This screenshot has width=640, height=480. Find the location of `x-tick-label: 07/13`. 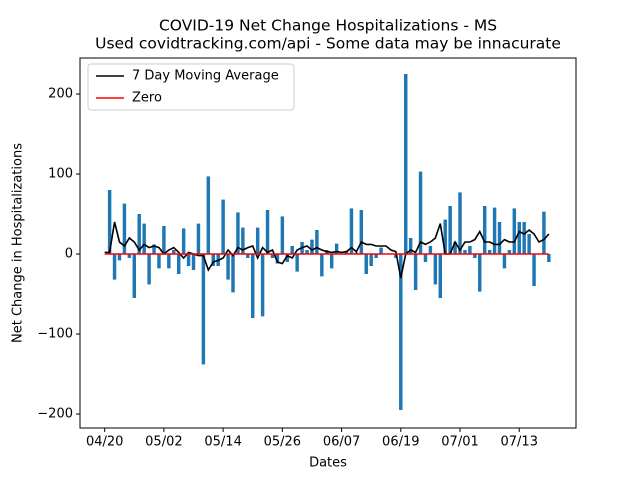

x-tick-label: 07/13 is located at coordinates (519, 442).